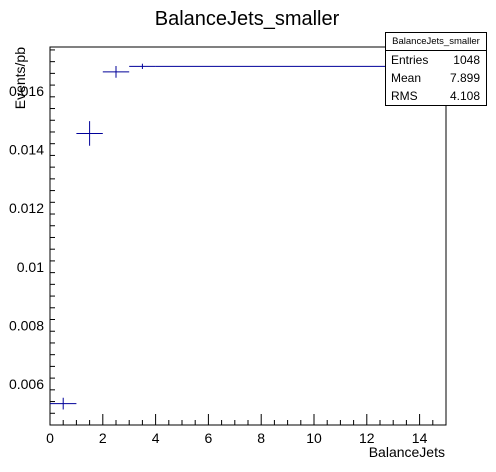 This screenshot has width=496, height=472. Describe the element at coordinates (409, 60) in the screenshot. I see `stats-entries-label: Entries` at that location.